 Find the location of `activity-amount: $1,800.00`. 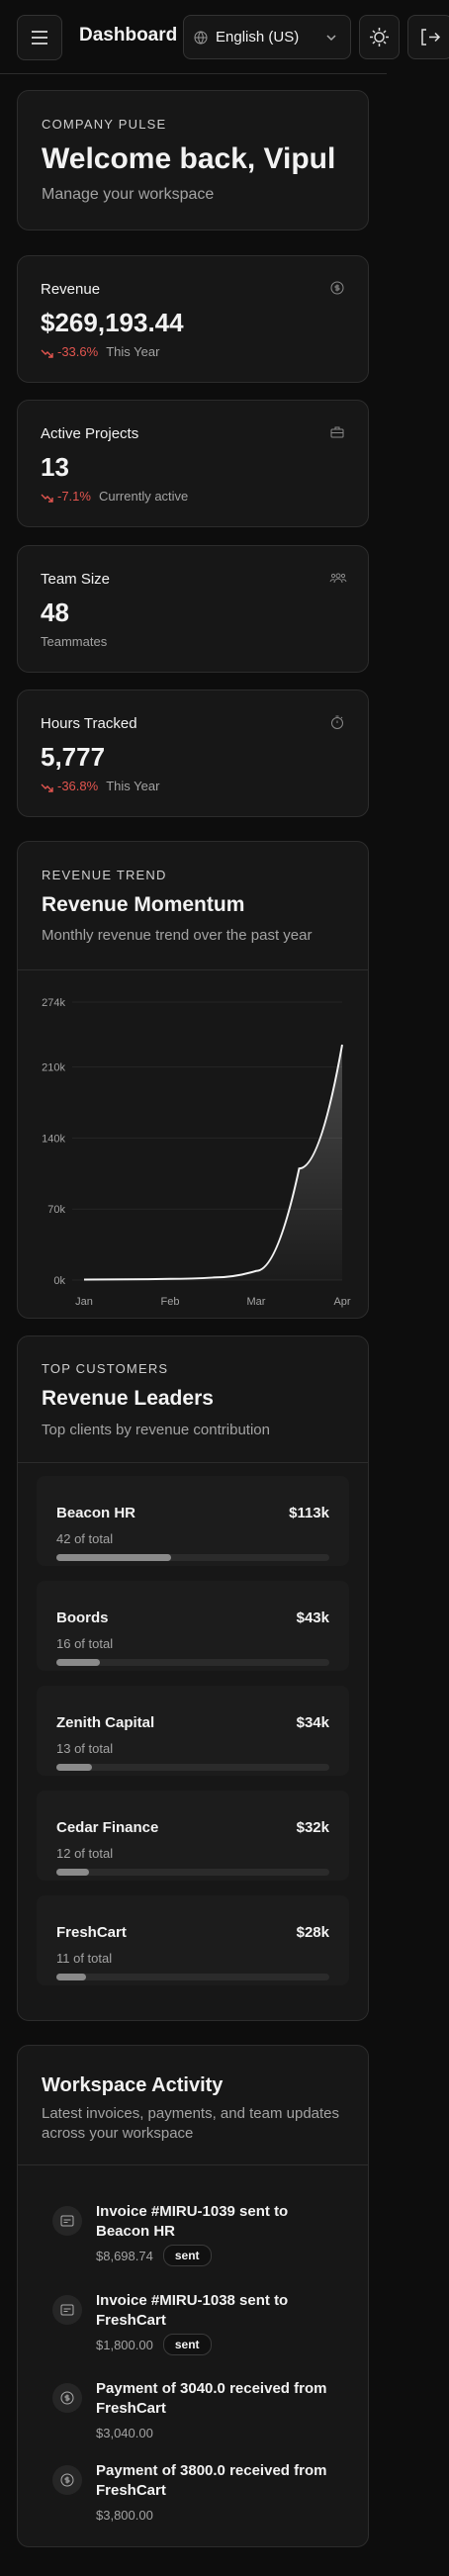

activity-amount: $1,800.00 is located at coordinates (125, 2345).